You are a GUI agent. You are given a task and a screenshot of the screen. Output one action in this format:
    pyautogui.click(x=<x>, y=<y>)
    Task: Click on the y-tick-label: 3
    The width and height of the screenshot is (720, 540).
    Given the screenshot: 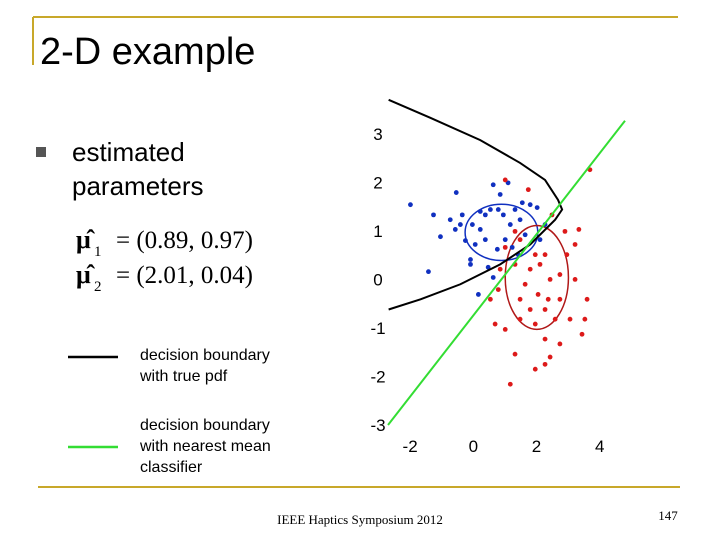 What is the action you would take?
    pyautogui.click(x=377, y=134)
    